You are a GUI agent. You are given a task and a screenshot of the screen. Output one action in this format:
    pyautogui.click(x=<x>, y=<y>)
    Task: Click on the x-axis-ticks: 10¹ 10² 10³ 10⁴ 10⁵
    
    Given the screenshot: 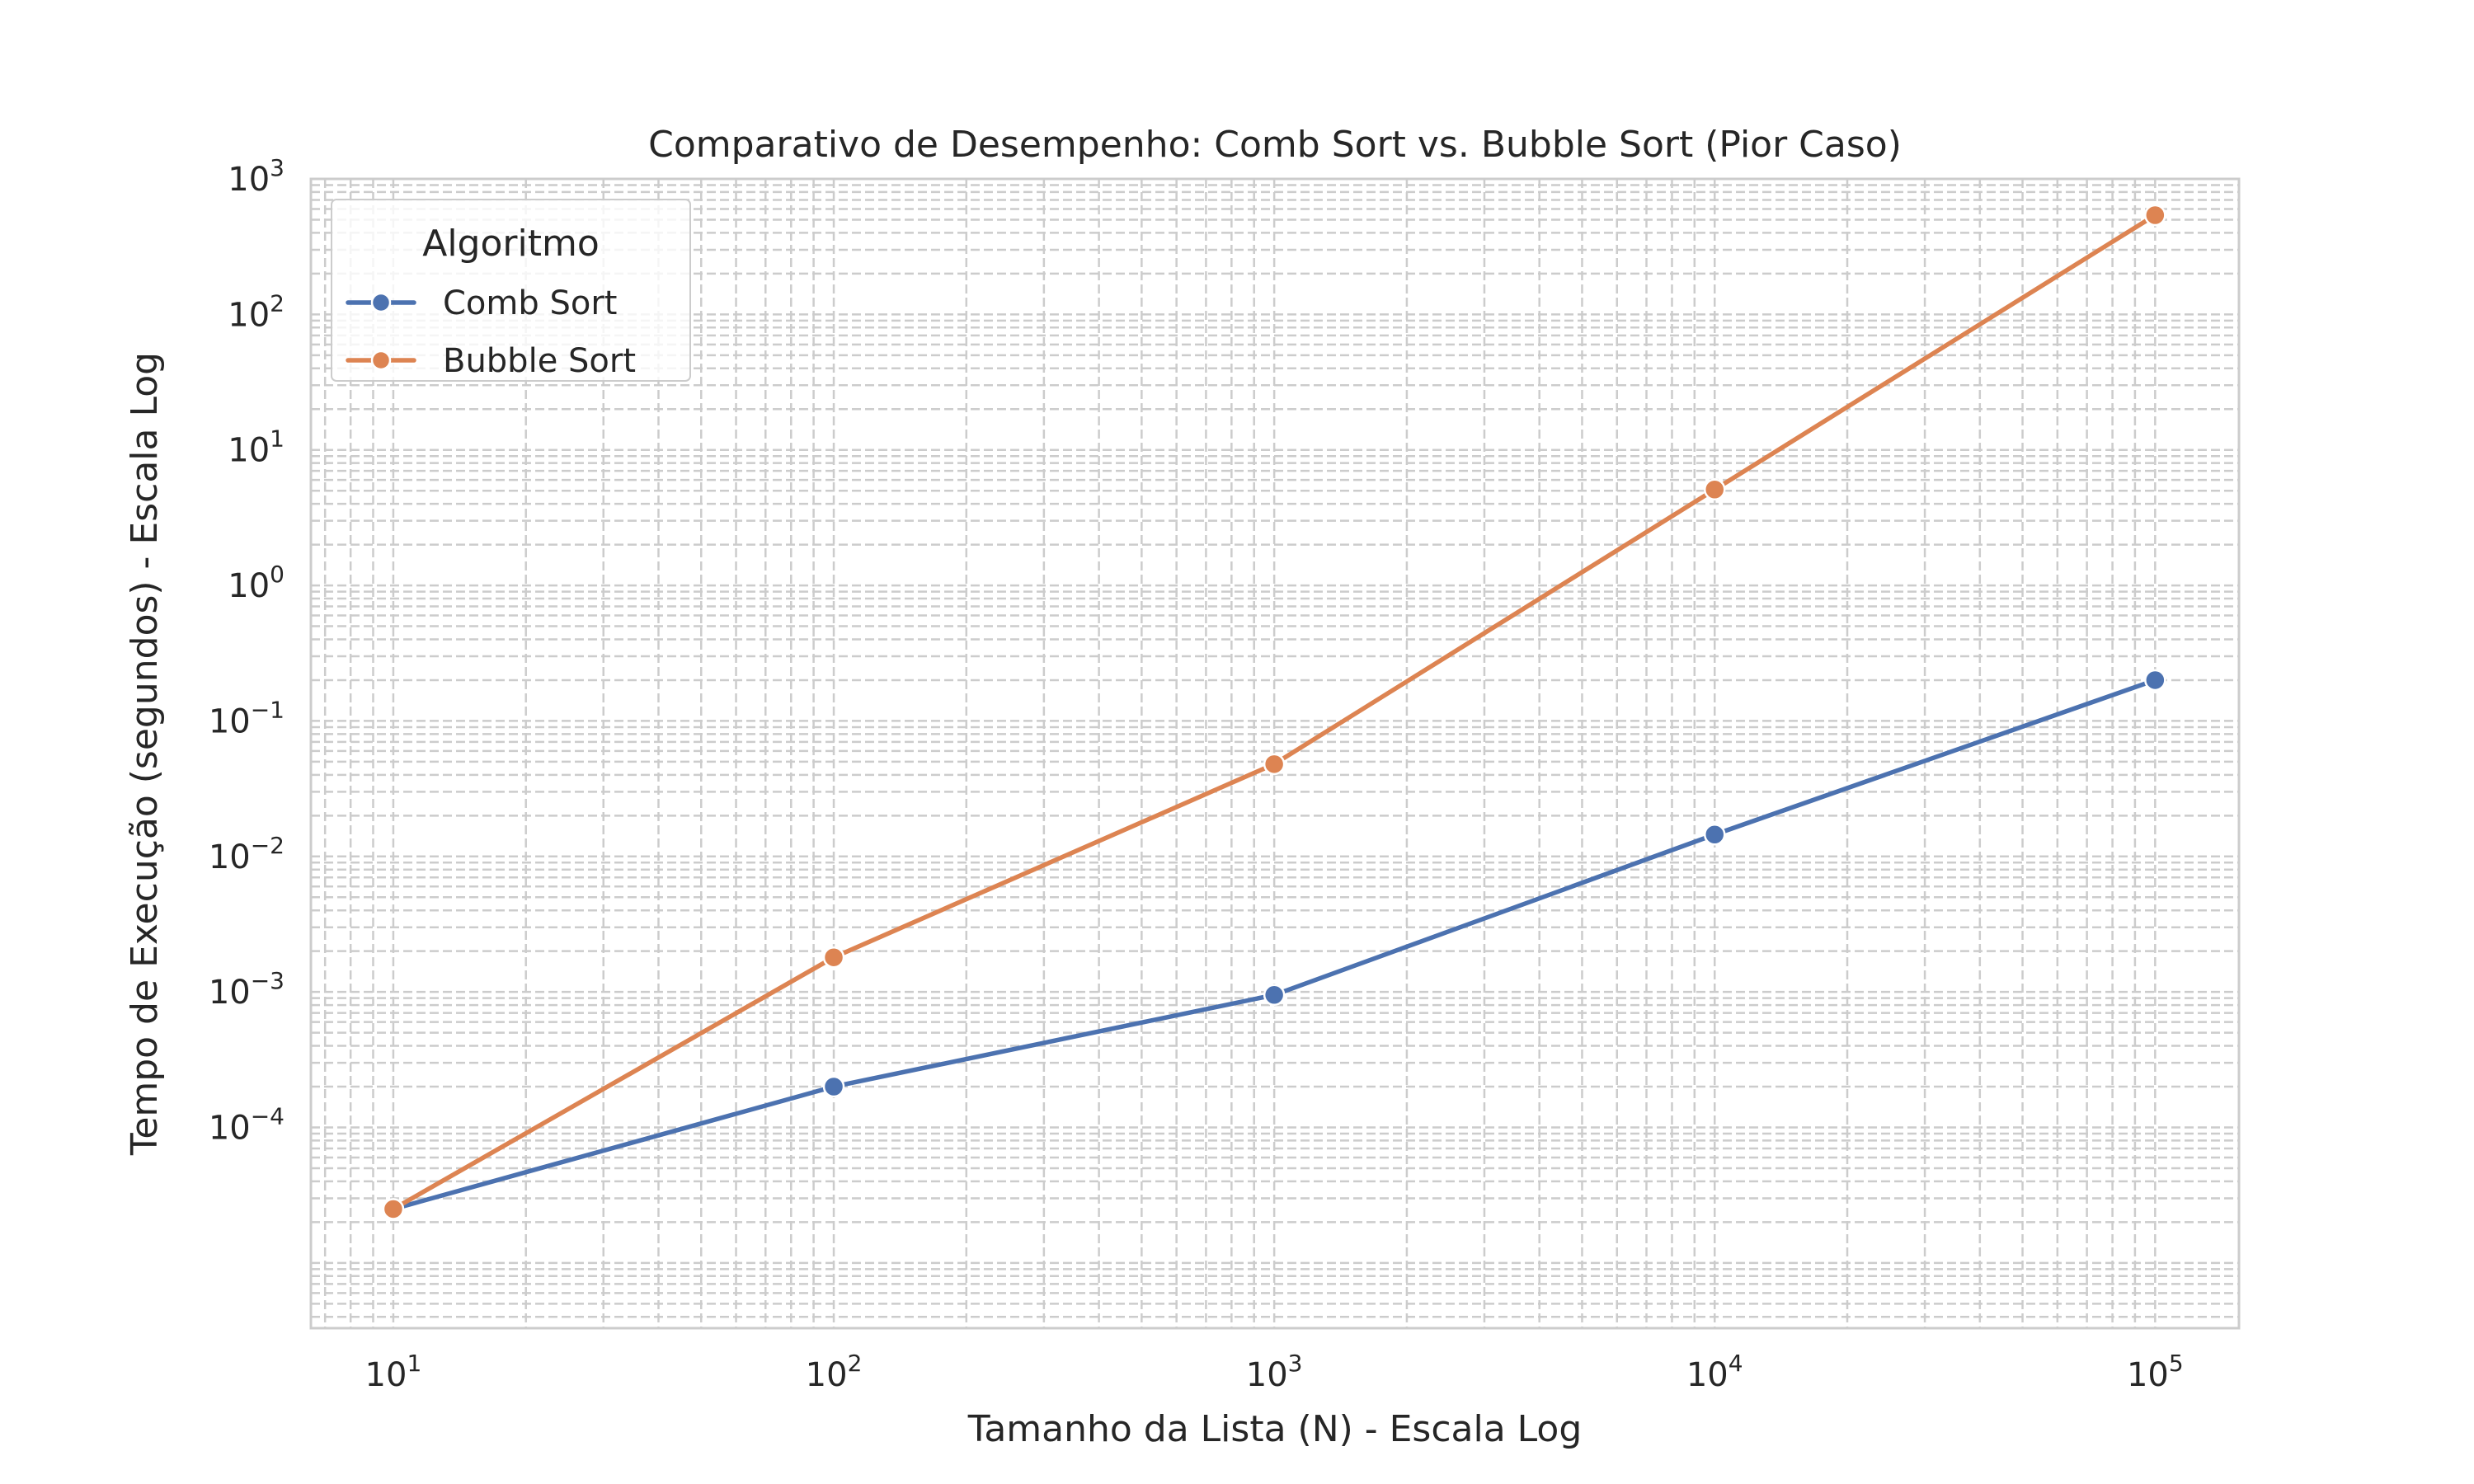 What is the action you would take?
    pyautogui.click(x=1274, y=1372)
    